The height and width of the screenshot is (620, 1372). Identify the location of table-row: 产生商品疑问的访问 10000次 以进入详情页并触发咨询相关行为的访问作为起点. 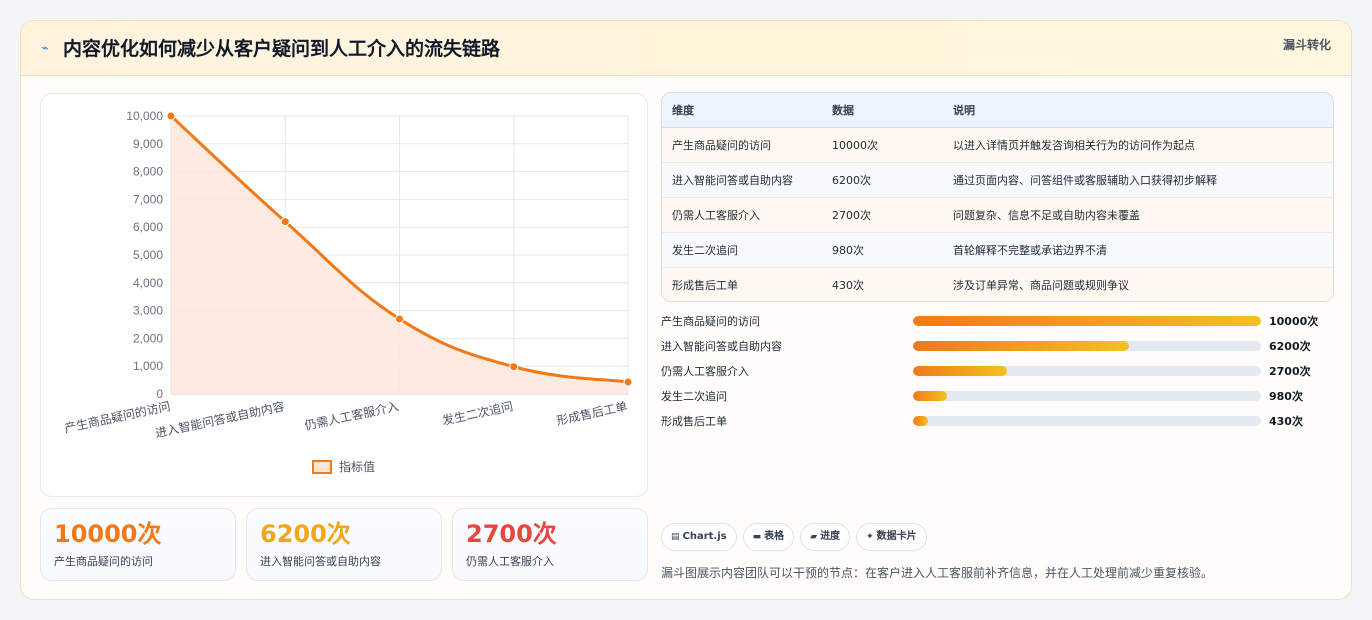
(997, 145).